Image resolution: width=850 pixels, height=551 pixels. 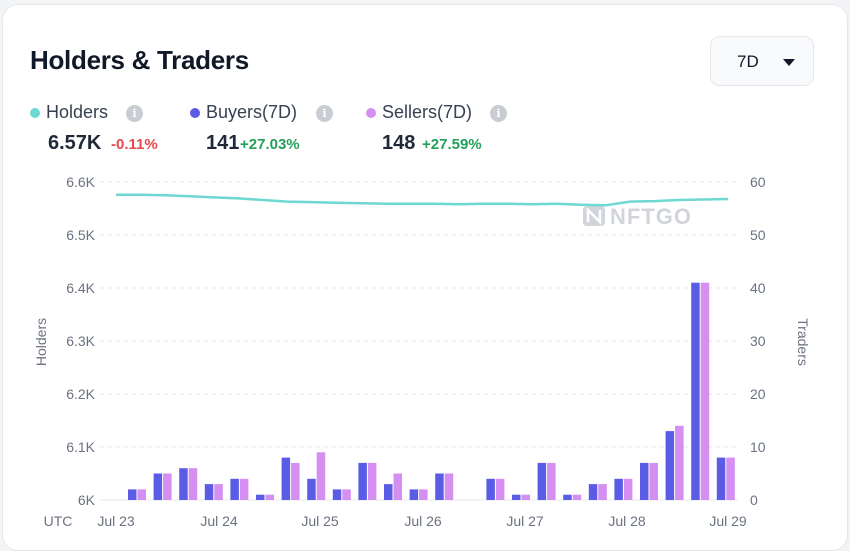 I want to click on right-axis-tick-label: 30, so click(x=758, y=341).